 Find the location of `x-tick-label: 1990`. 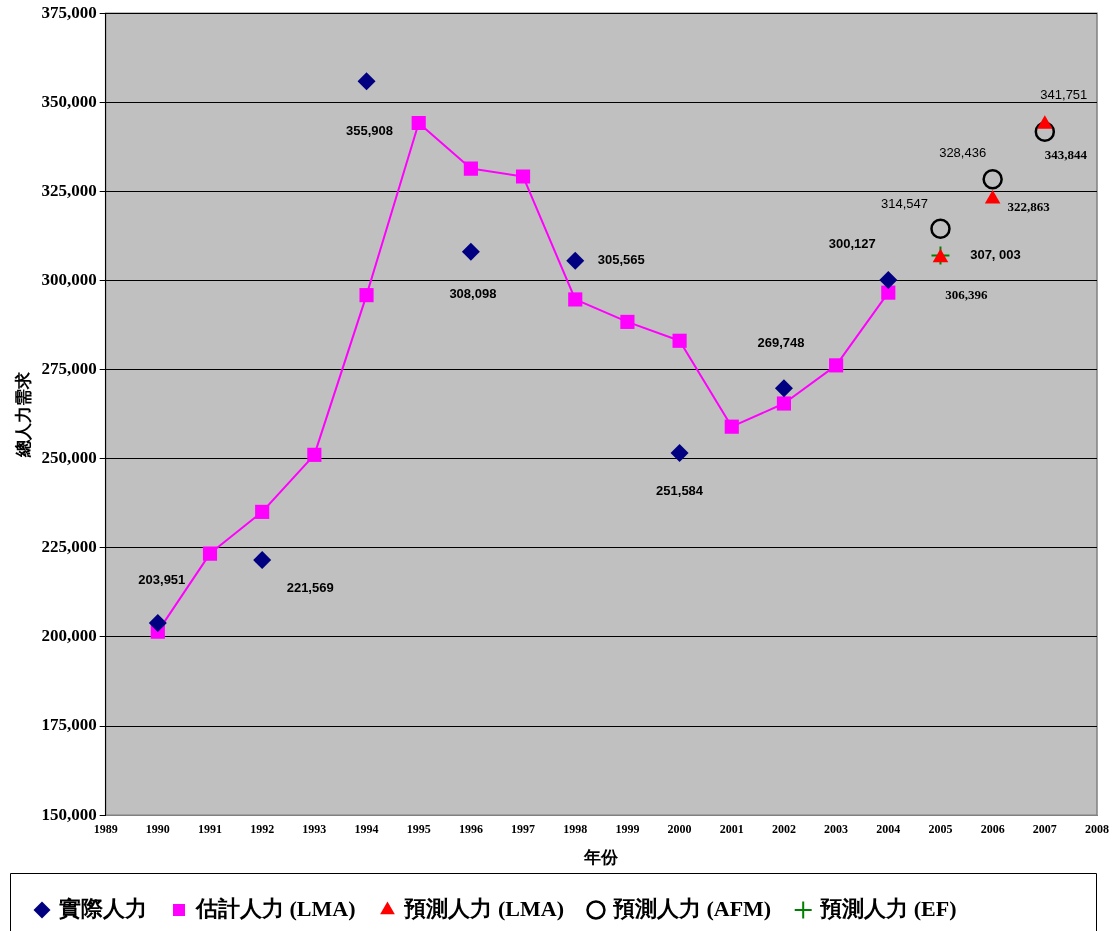

x-tick-label: 1990 is located at coordinates (157, 829).